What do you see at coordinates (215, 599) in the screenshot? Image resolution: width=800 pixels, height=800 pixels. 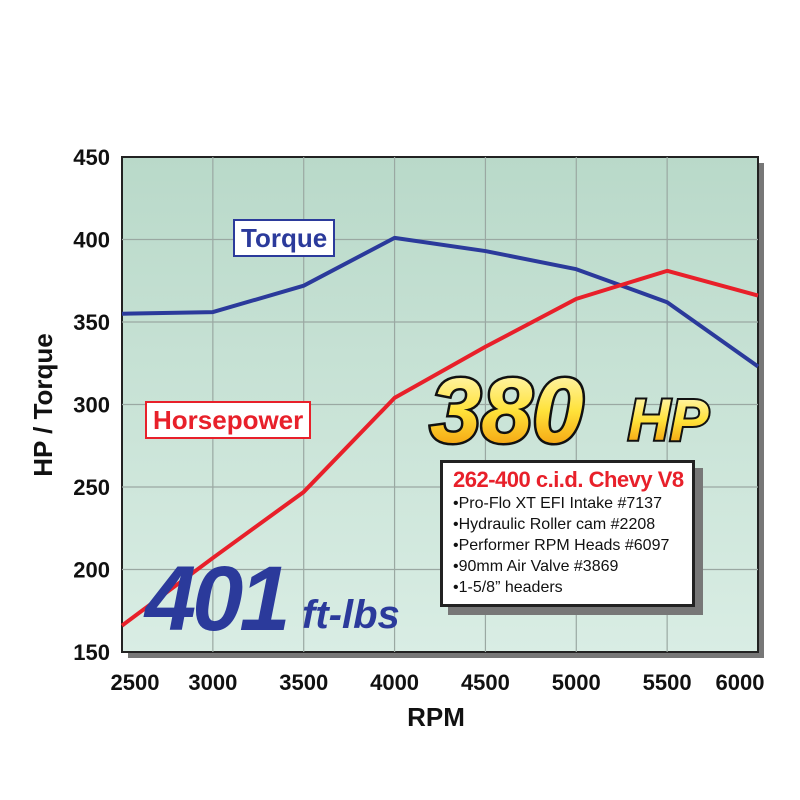 I see `torque-value: 401` at bounding box center [215, 599].